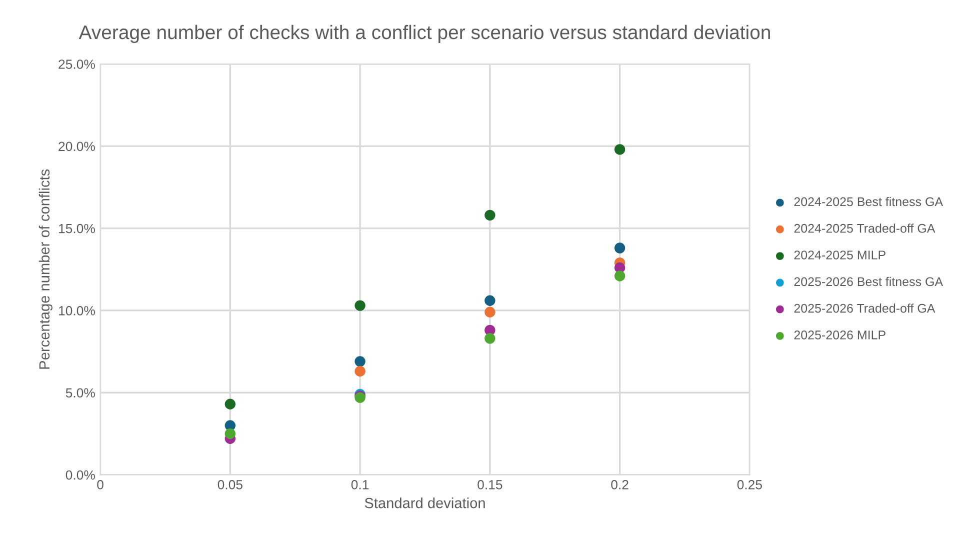 This screenshot has width=955, height=547. Describe the element at coordinates (869, 201) in the screenshot. I see `legend-label: 2024-2025 Best fitness GA` at that location.